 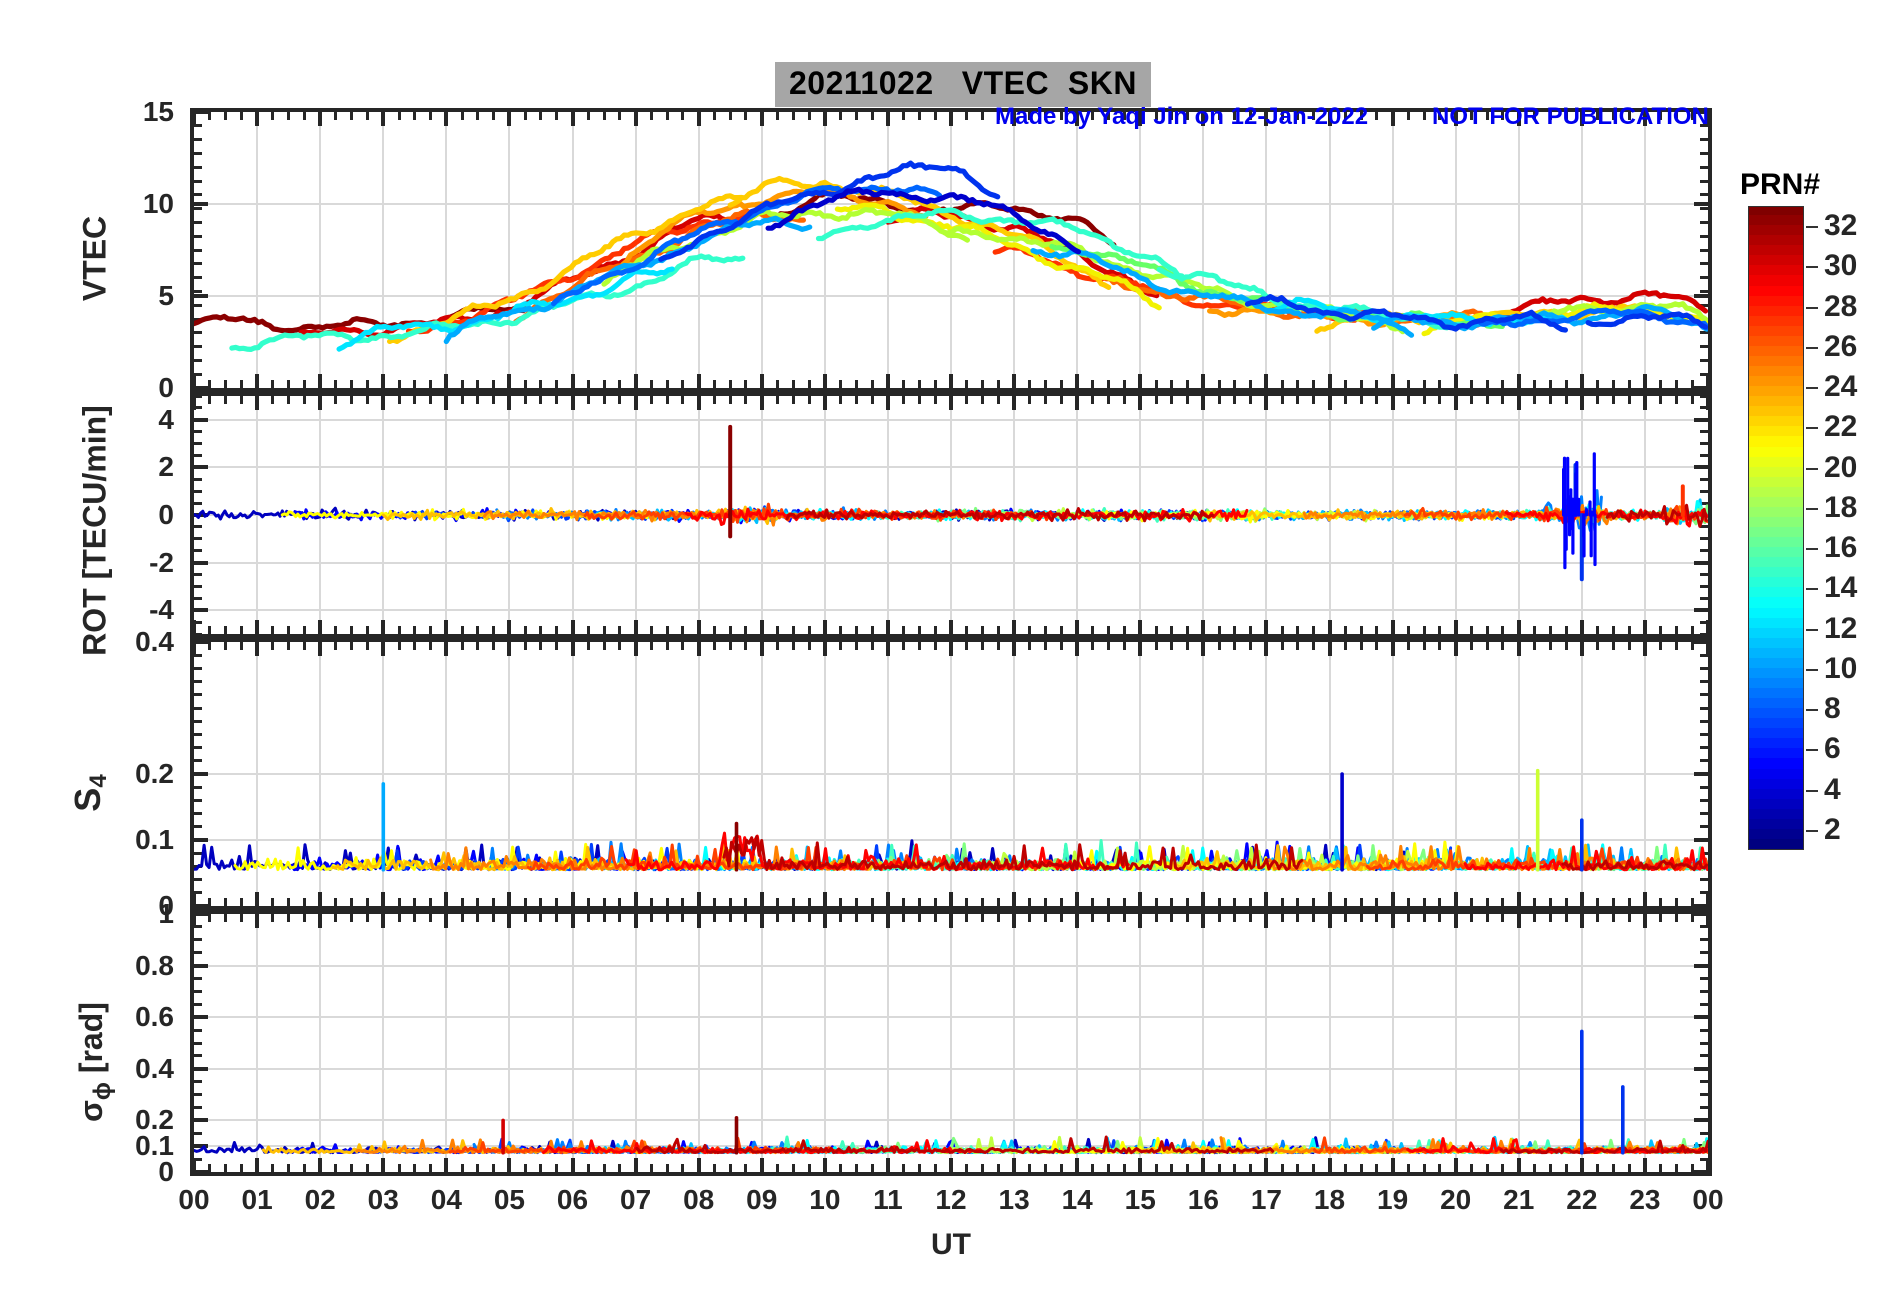 What do you see at coordinates (1266, 1199) in the screenshot?
I see `xtick-label: 17` at bounding box center [1266, 1199].